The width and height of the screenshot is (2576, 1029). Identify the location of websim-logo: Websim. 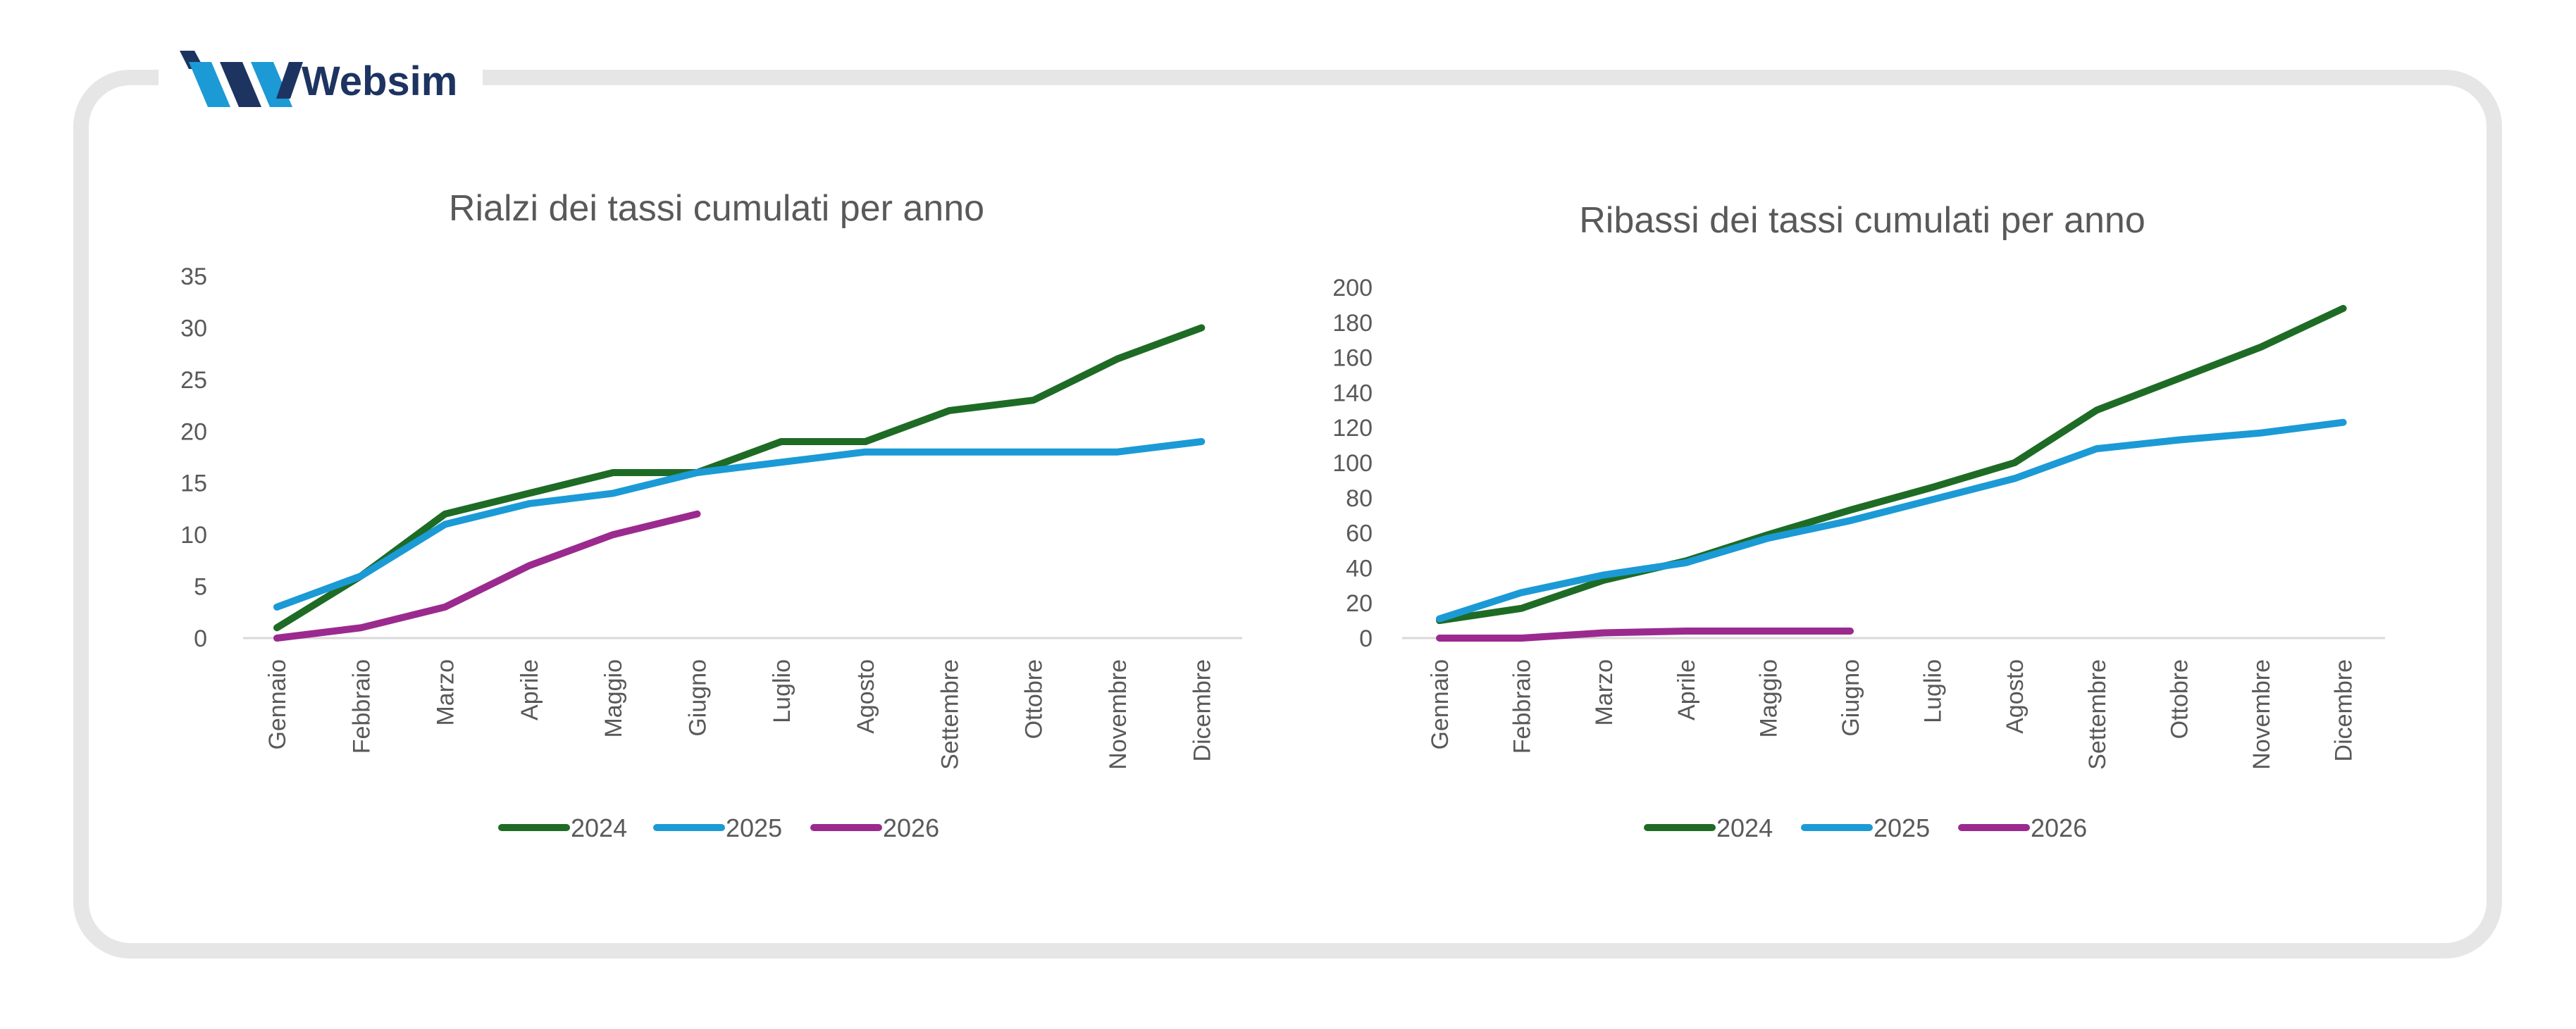
(318, 79).